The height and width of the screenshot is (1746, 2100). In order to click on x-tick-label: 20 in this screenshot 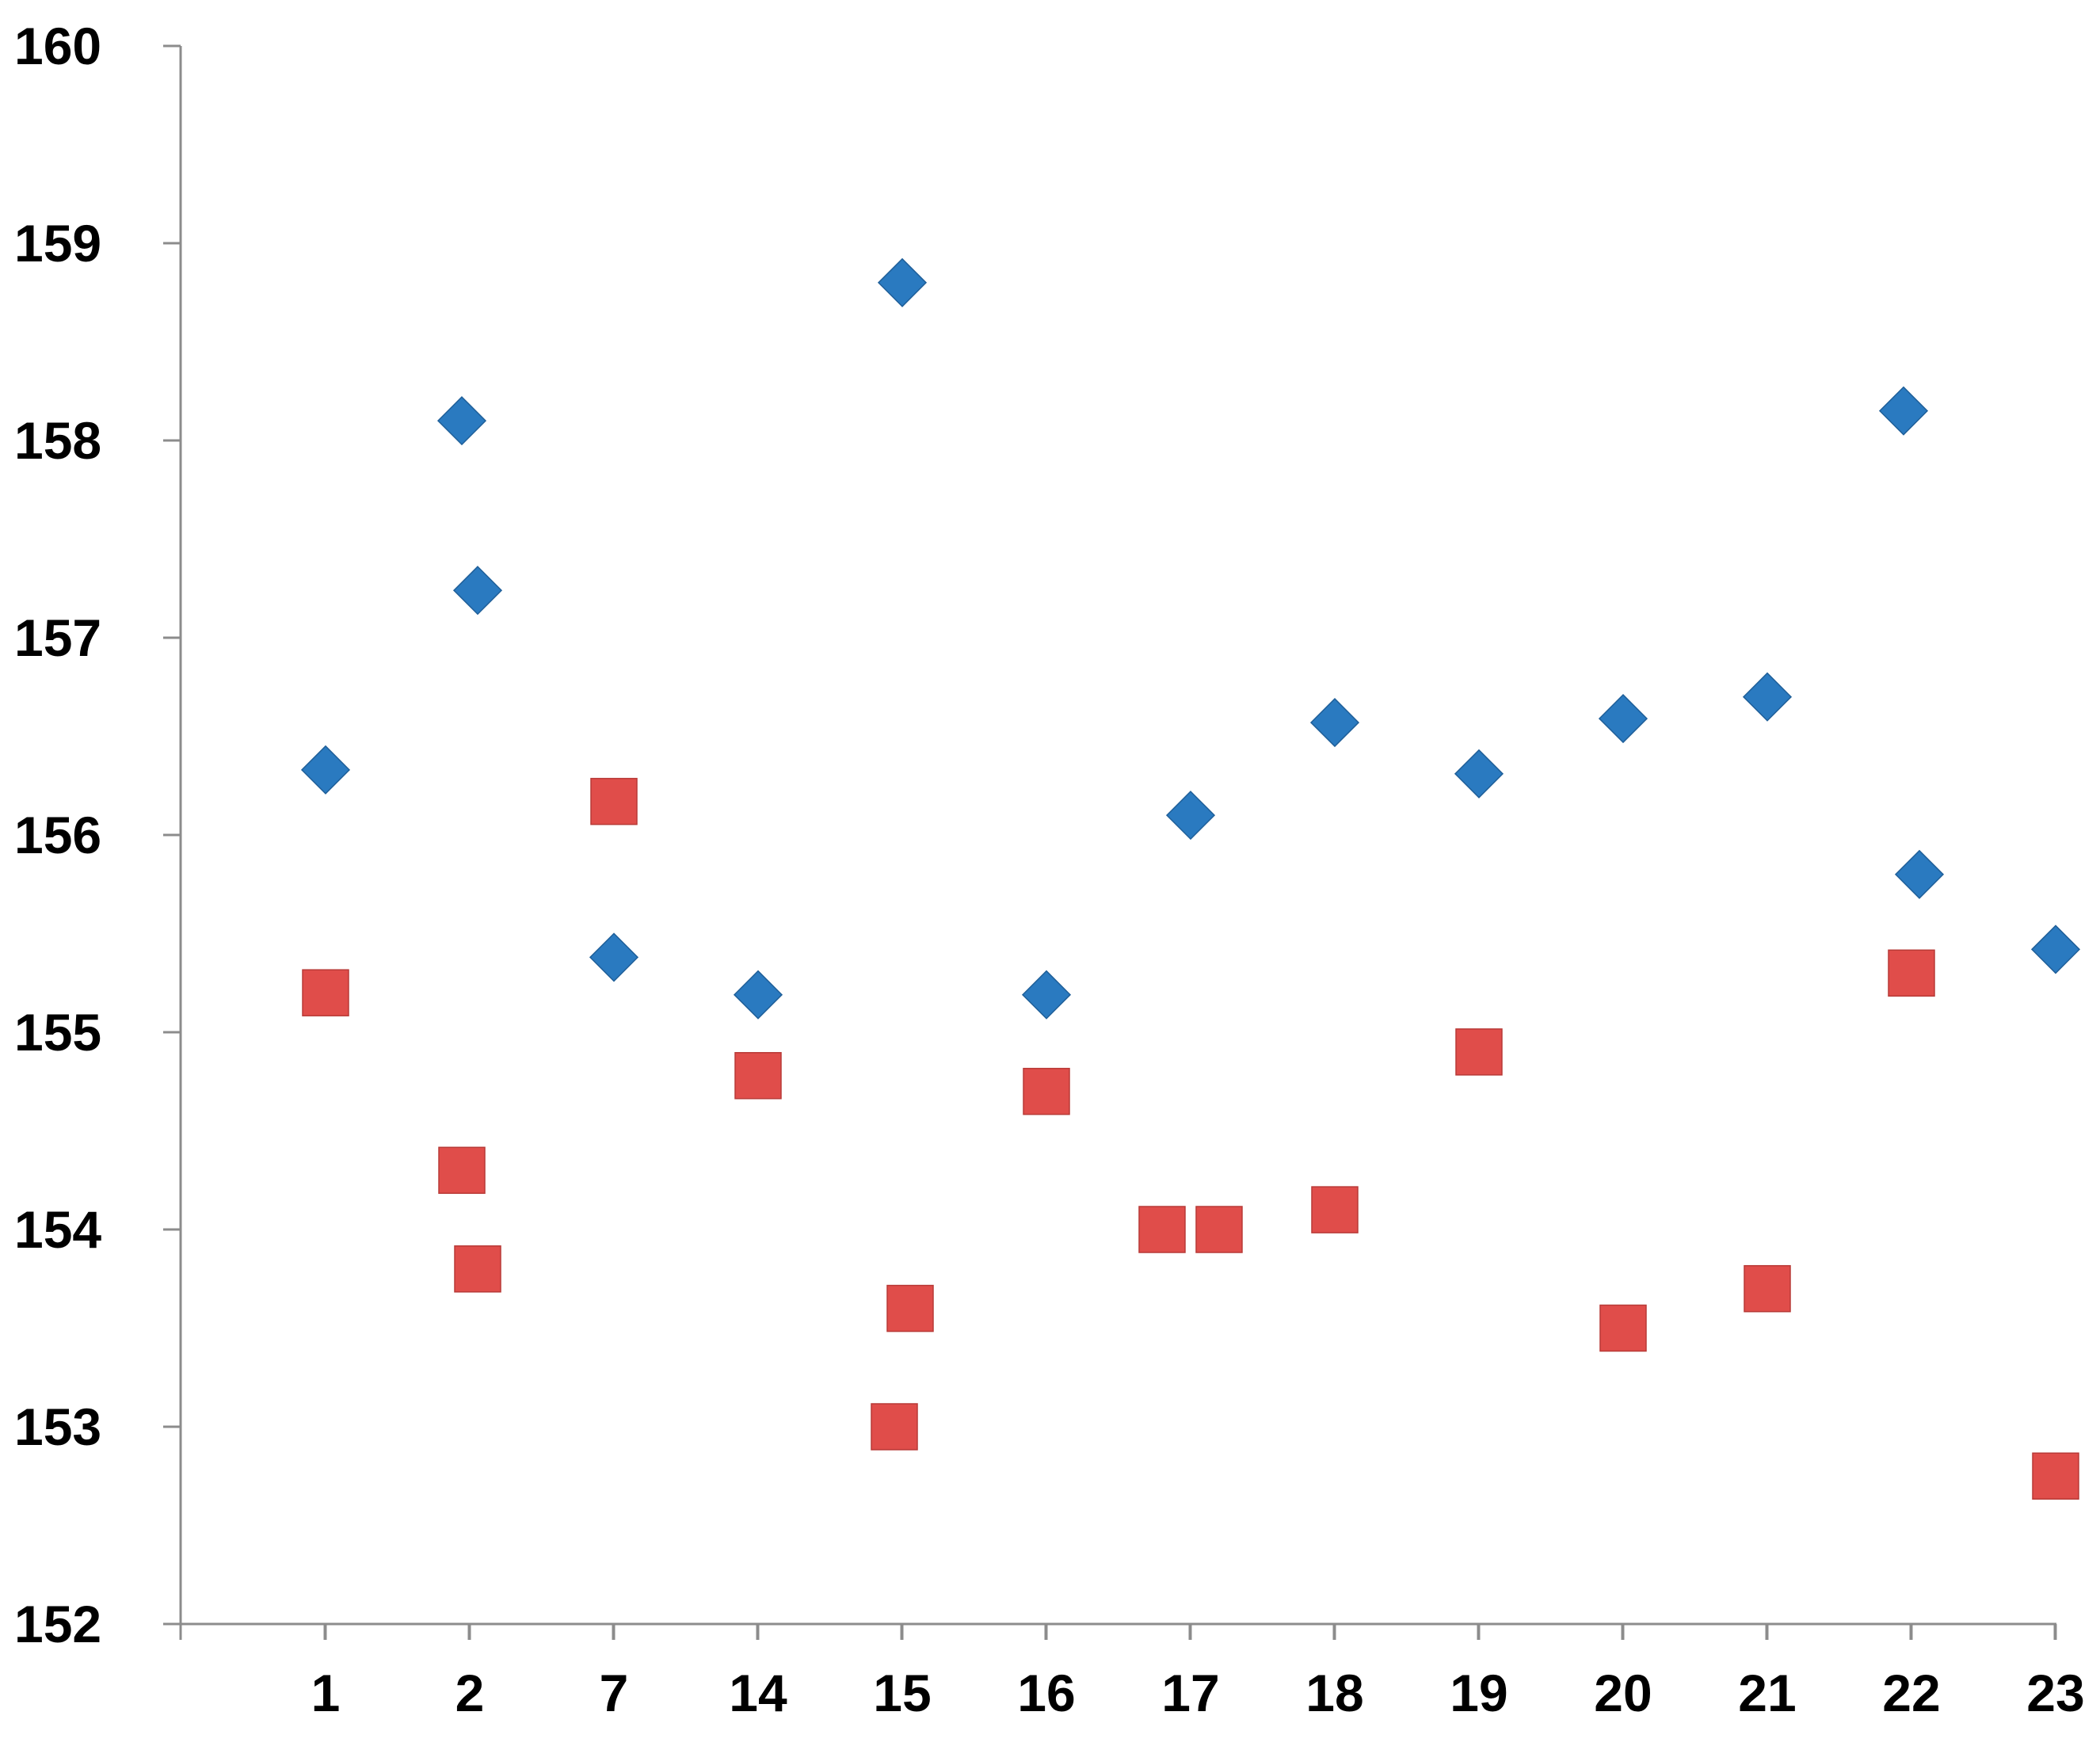, I will do `click(1623, 1693)`.